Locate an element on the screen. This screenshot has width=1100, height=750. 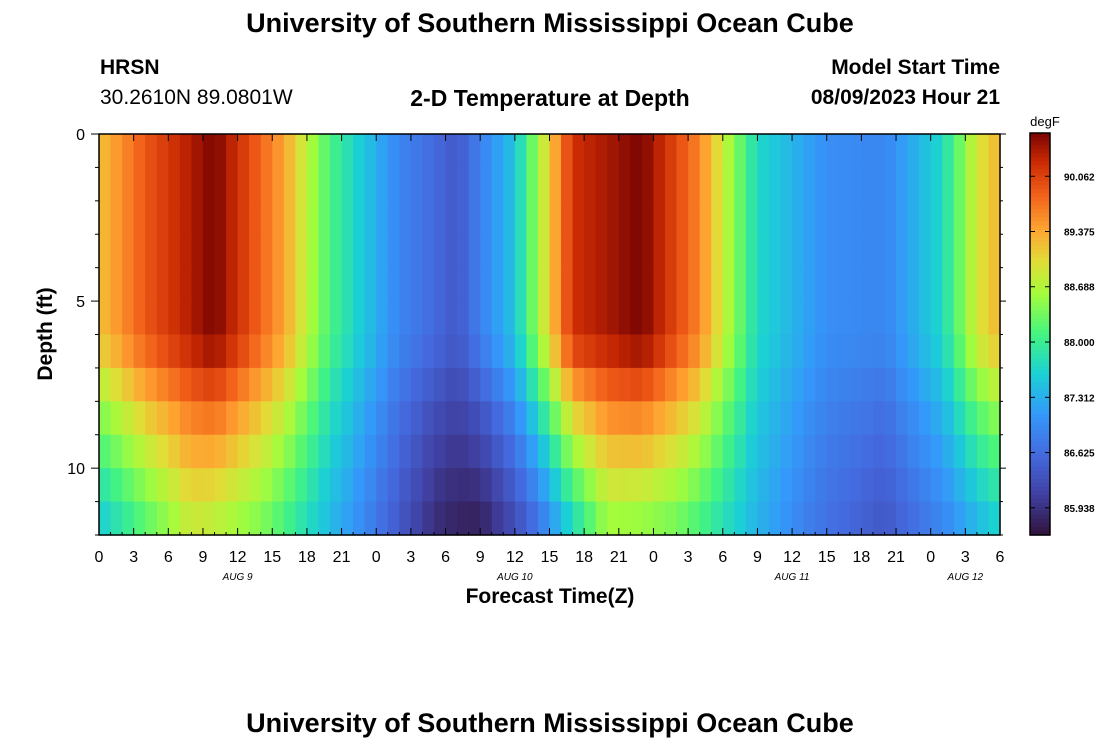
x-tick-label: 21 is located at coordinates (619, 557).